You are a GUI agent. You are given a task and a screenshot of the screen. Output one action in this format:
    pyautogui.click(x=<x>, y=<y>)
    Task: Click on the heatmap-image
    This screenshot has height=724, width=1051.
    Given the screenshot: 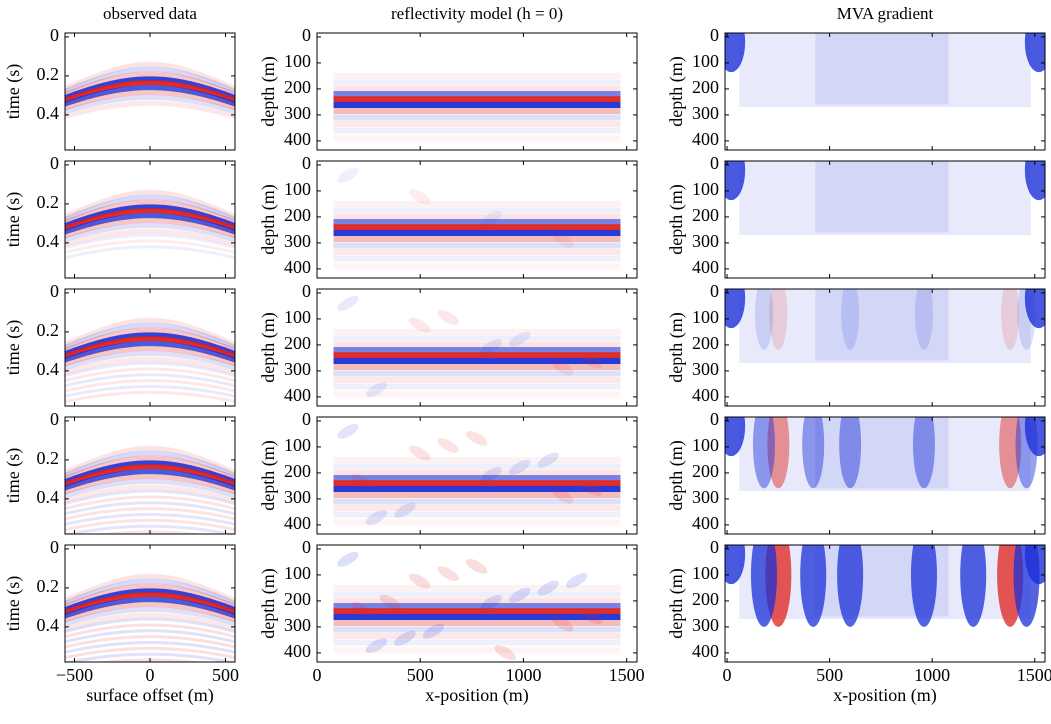 What is the action you would take?
    pyautogui.click(x=885, y=70)
    